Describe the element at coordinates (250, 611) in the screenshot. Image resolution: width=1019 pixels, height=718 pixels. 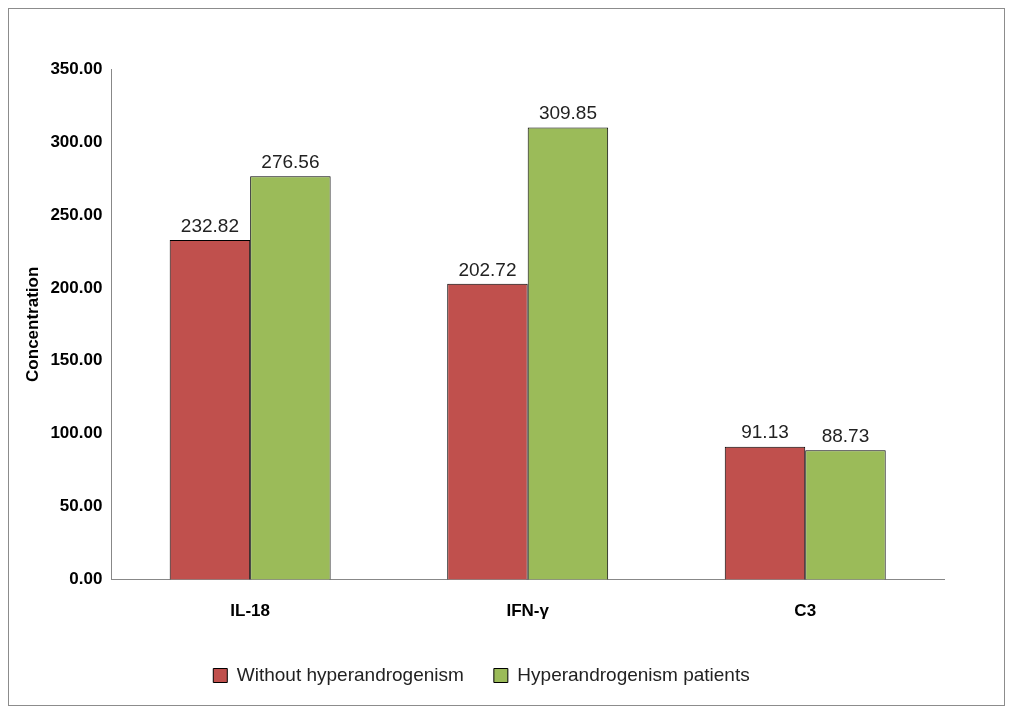
I see `x-tick-label: IL-18` at that location.